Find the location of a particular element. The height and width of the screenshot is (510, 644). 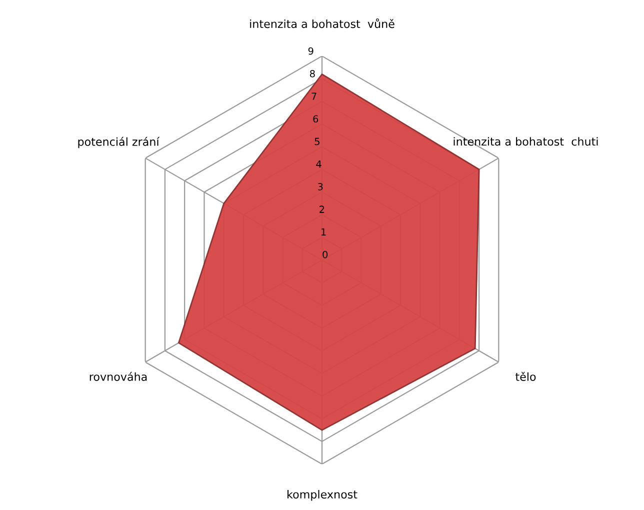

y-tick-label: 8 is located at coordinates (312, 74).